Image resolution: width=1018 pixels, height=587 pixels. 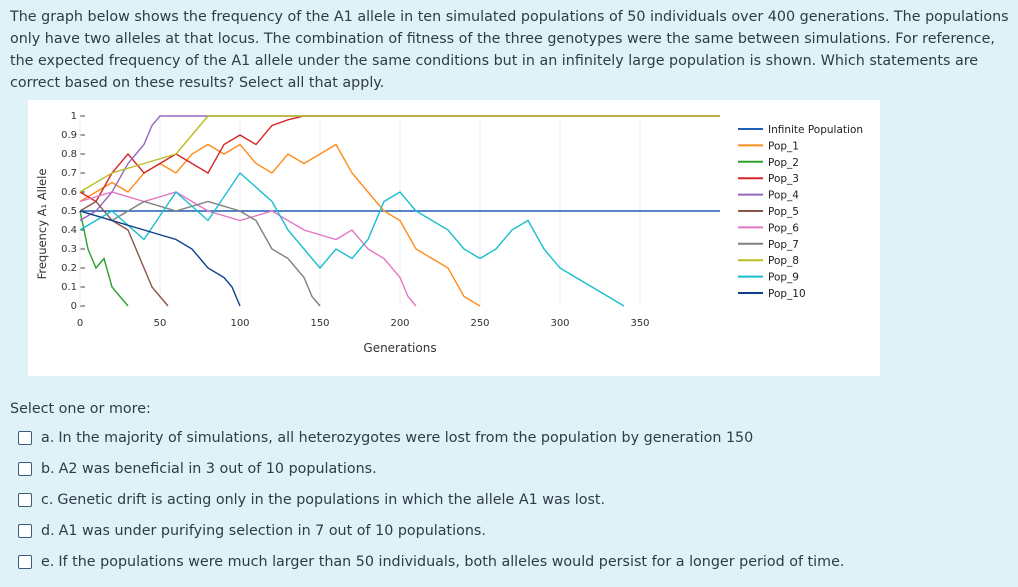 What do you see at coordinates (69, 287) in the screenshot?
I see `y-tick-label: 0.1` at bounding box center [69, 287].